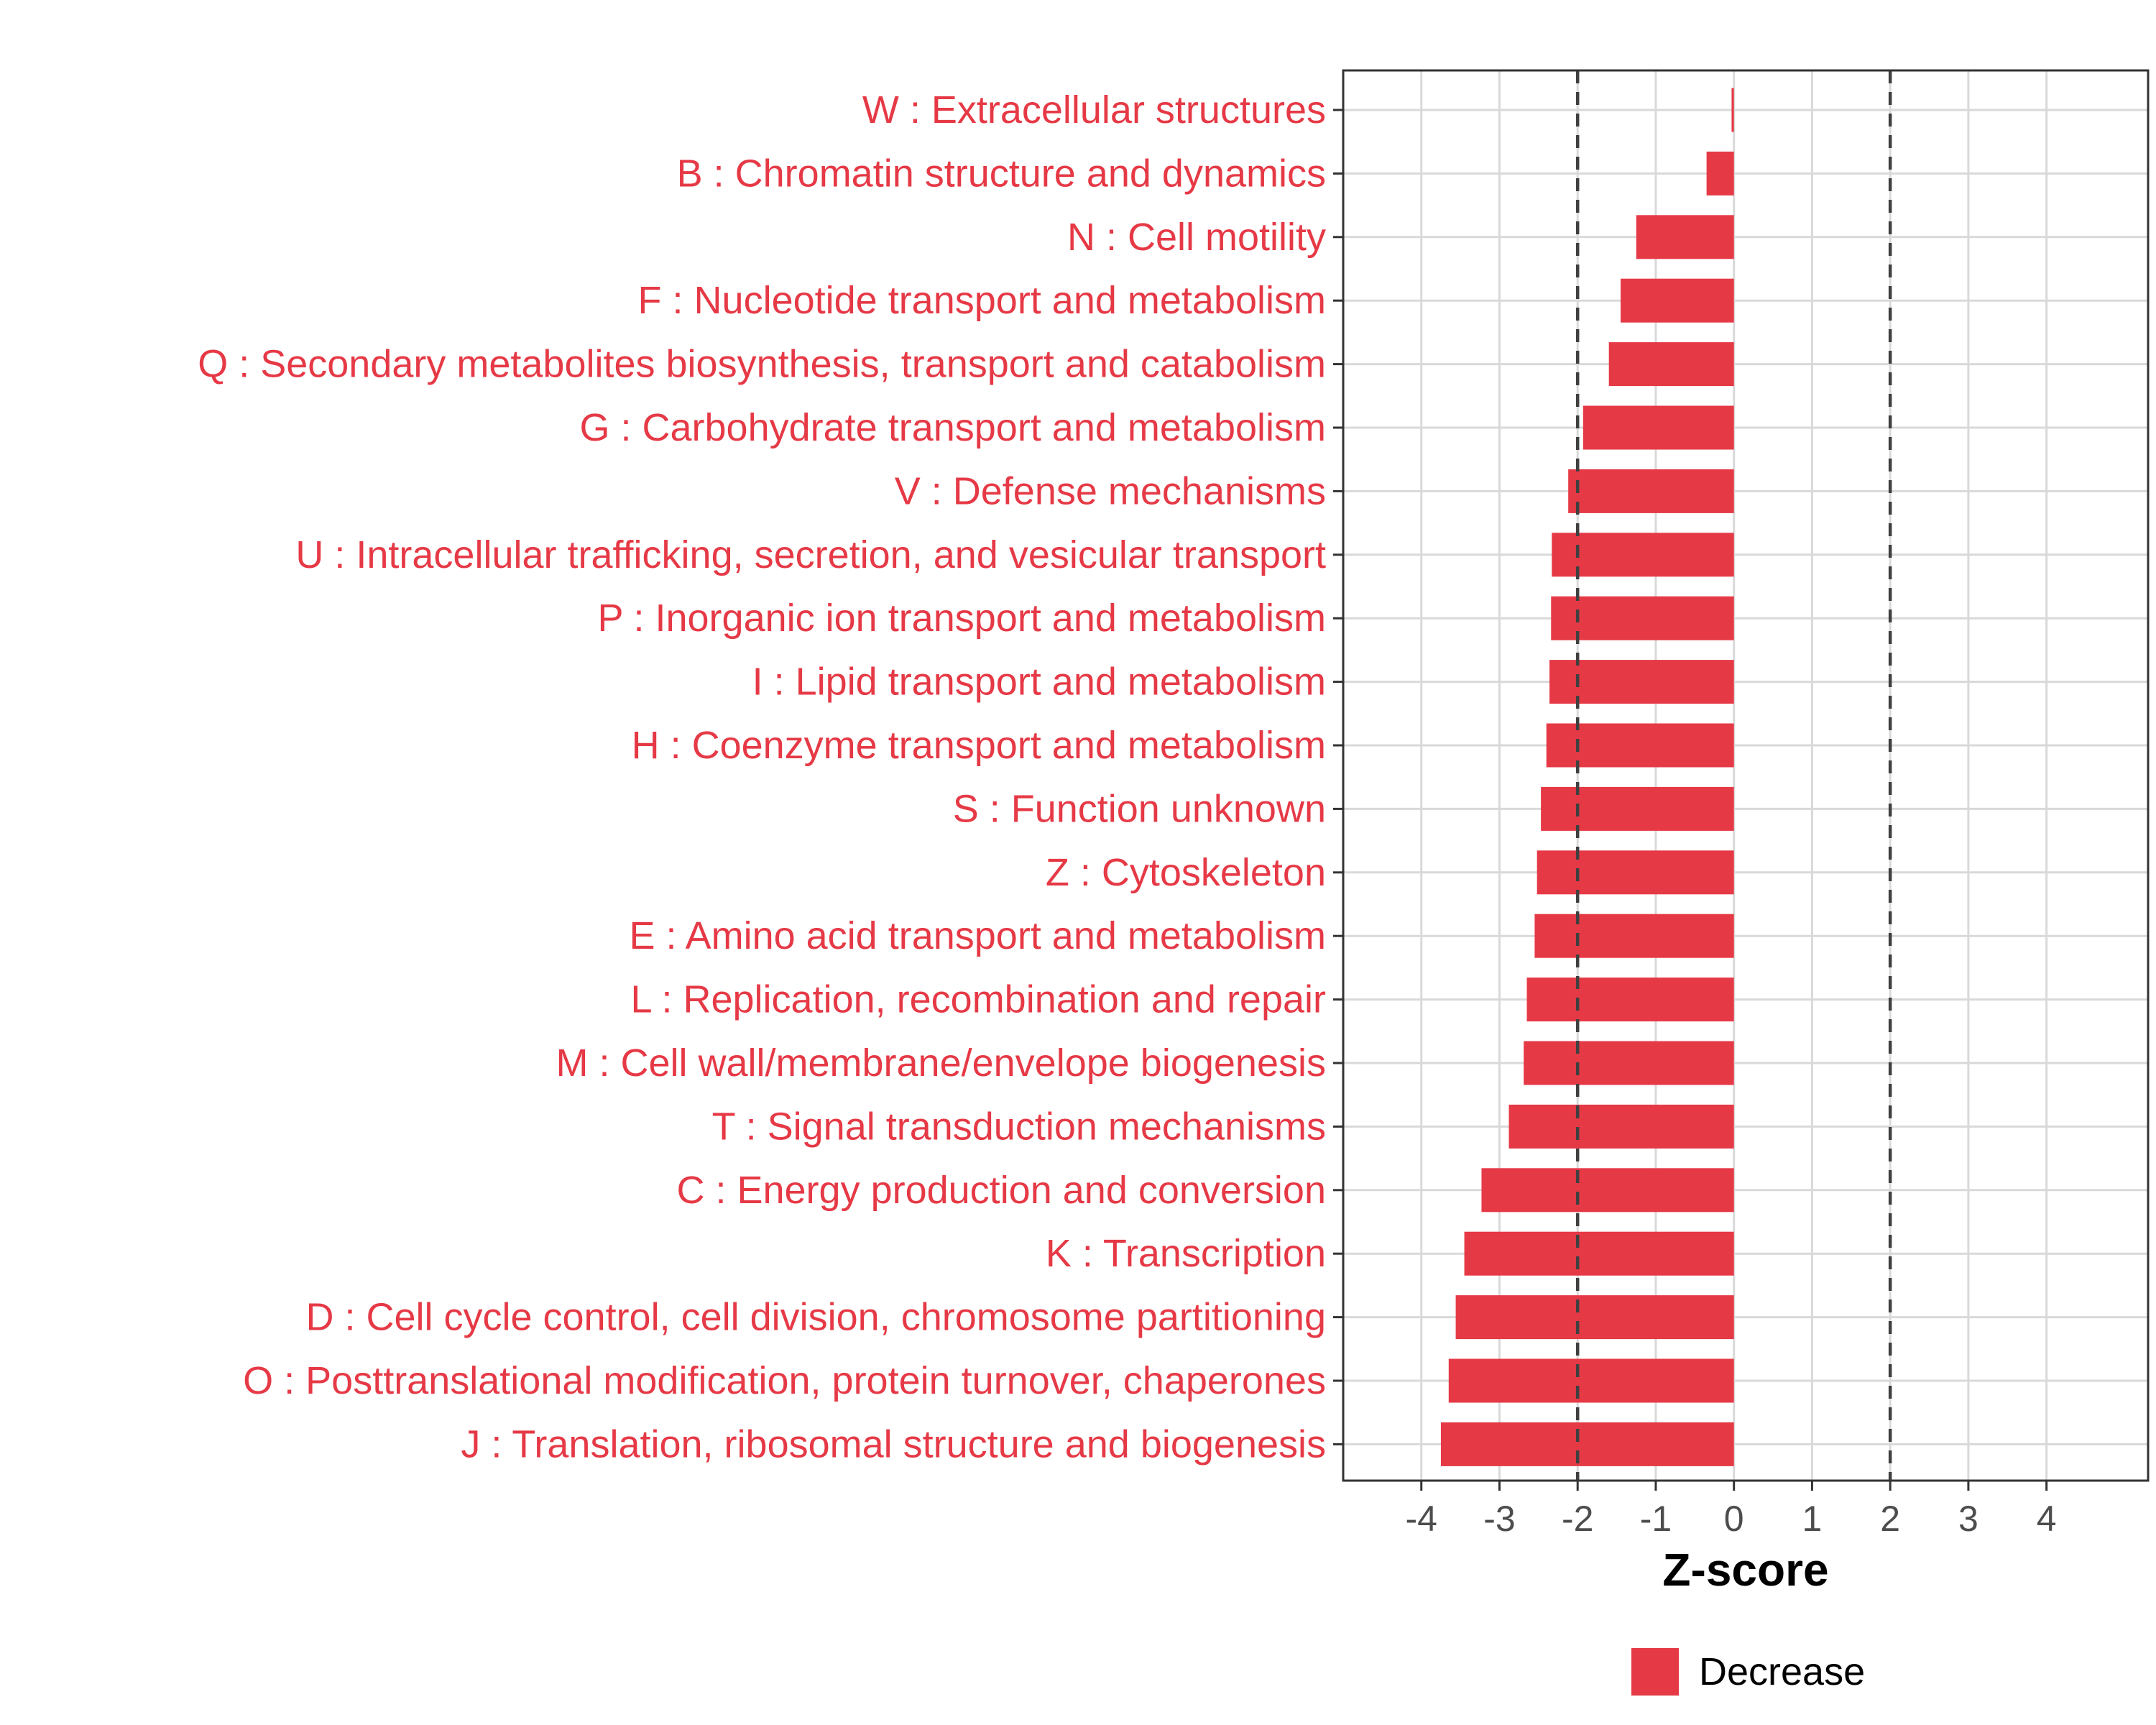 The image size is (2156, 1725). What do you see at coordinates (1422, 1519) in the screenshot?
I see `x-tick-label: -4` at bounding box center [1422, 1519].